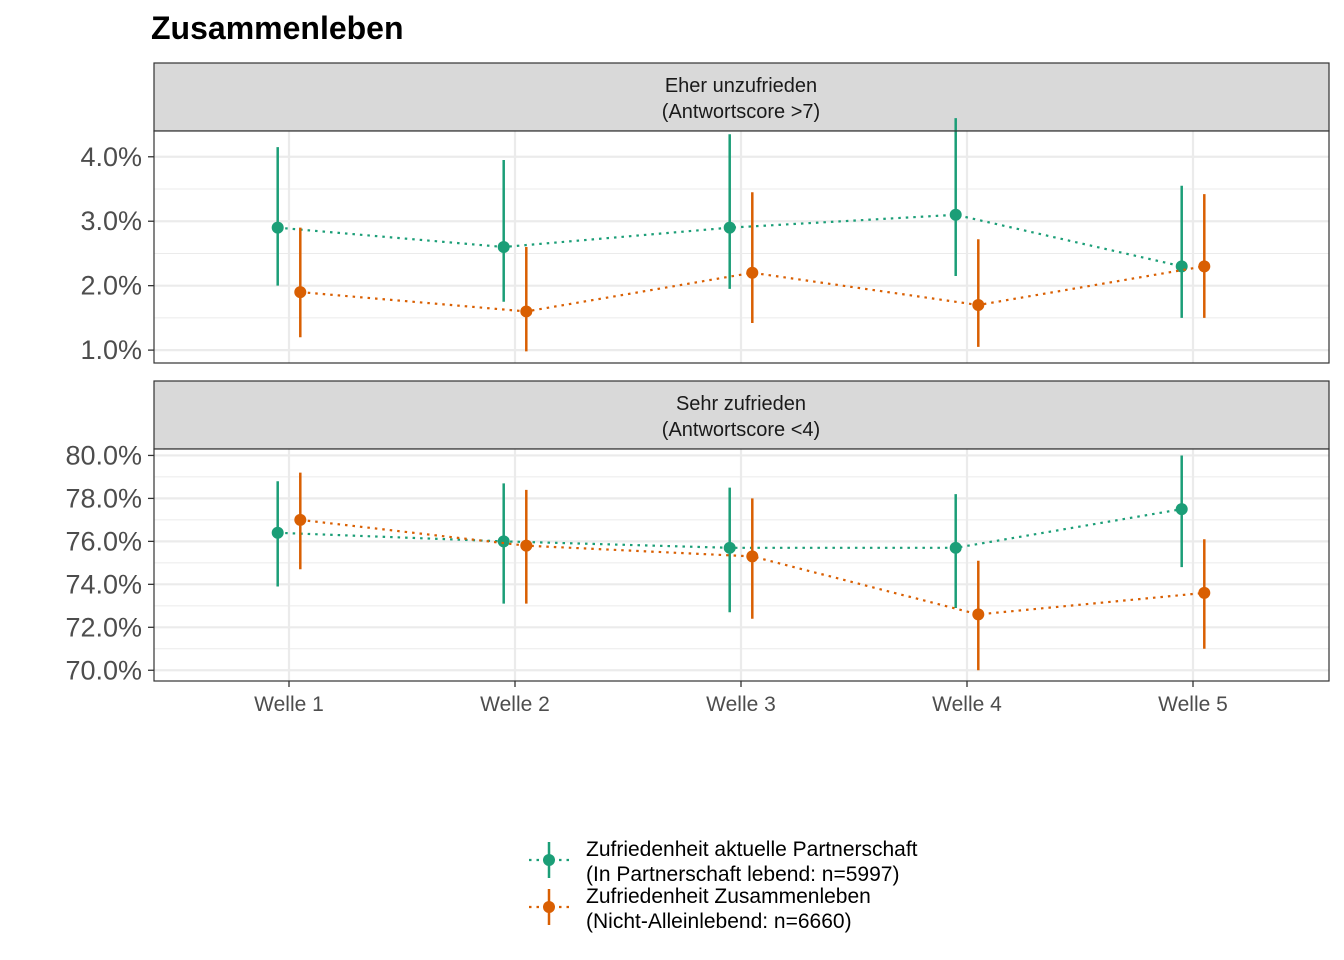 The width and height of the screenshot is (1344, 960). What do you see at coordinates (103, 498) in the screenshot?
I see `y-tick-label: 78.0%` at bounding box center [103, 498].